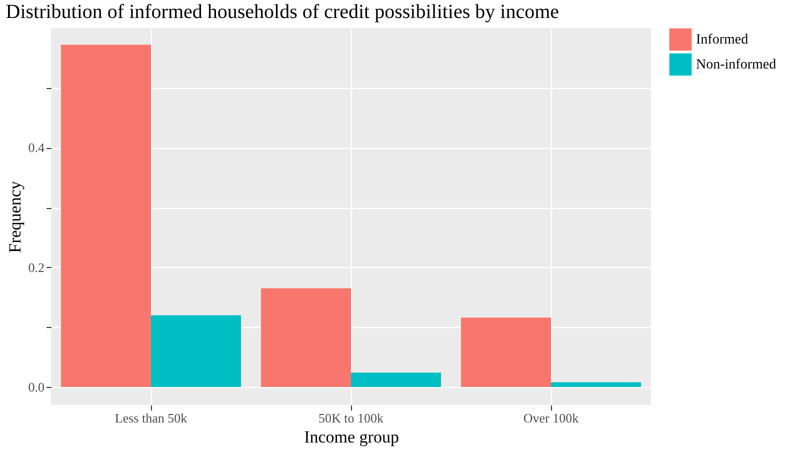  Describe the element at coordinates (351, 418) in the screenshot. I see `x-tick-label: 50K to 100k` at that location.